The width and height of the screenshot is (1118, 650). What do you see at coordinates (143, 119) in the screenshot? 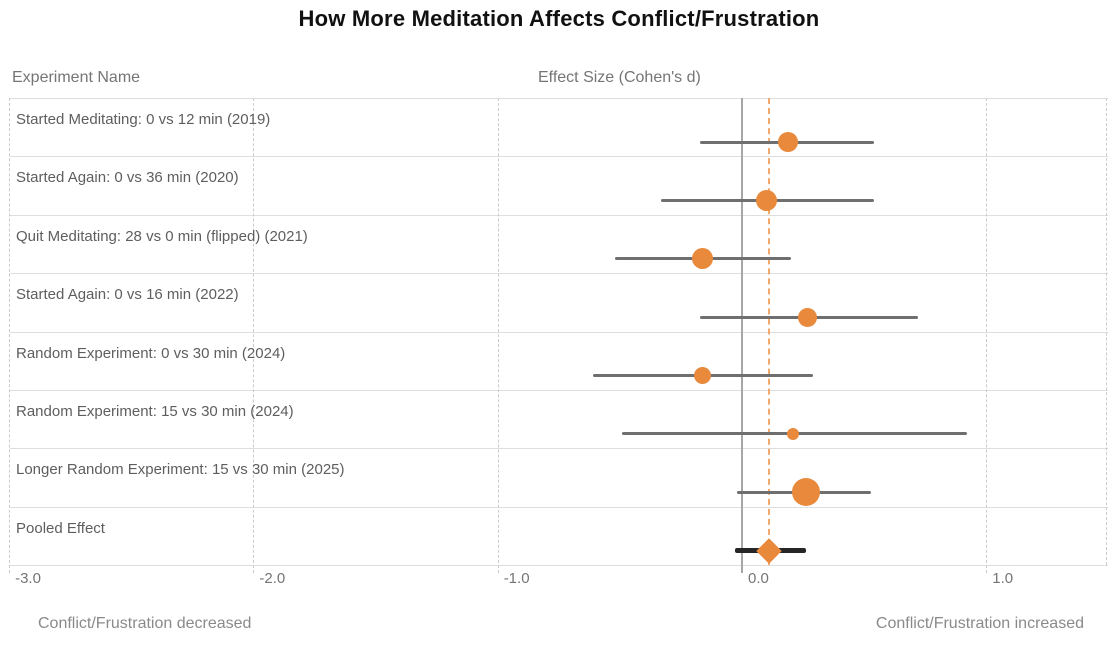
I see `study-label: Started Meditating: 0 vs 12 min (2019)` at bounding box center [143, 119].